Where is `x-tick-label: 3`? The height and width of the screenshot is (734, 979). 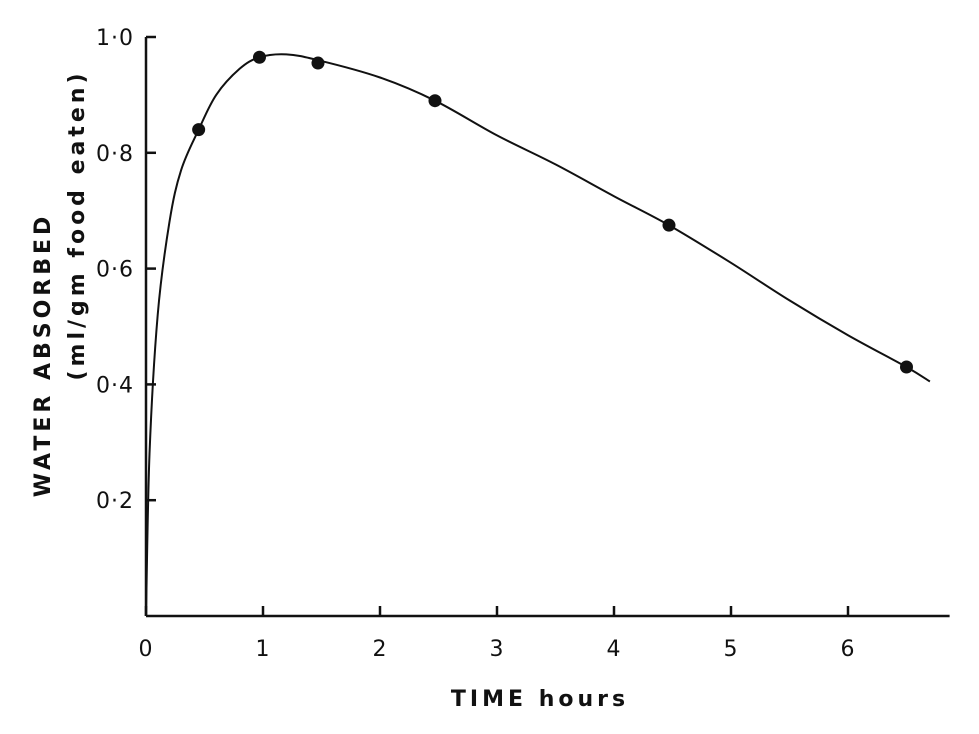
x-tick-label: 3 is located at coordinates (497, 649).